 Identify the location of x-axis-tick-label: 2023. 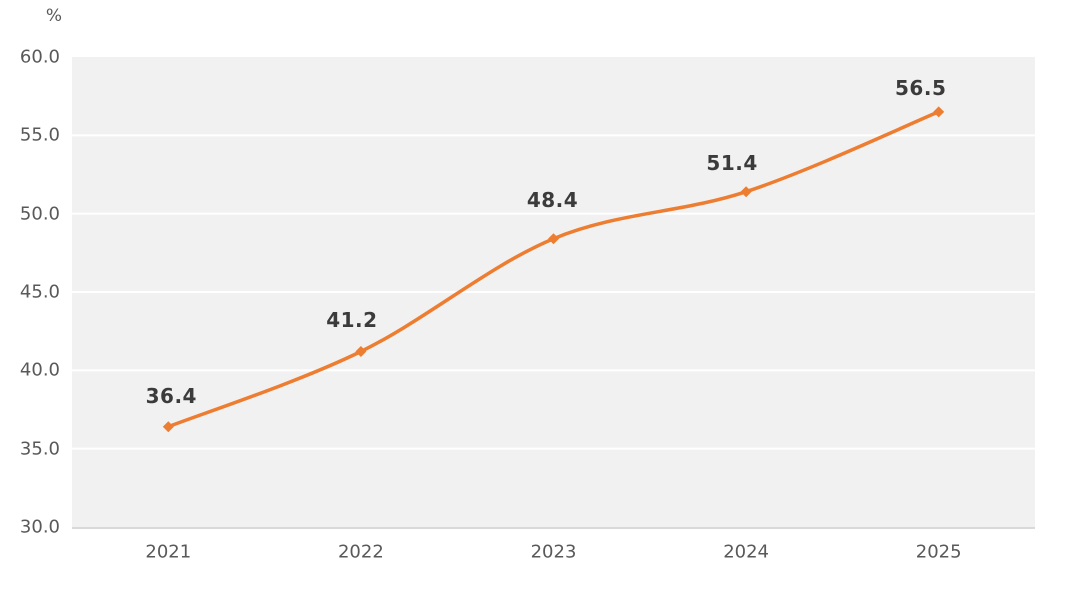
(553, 552).